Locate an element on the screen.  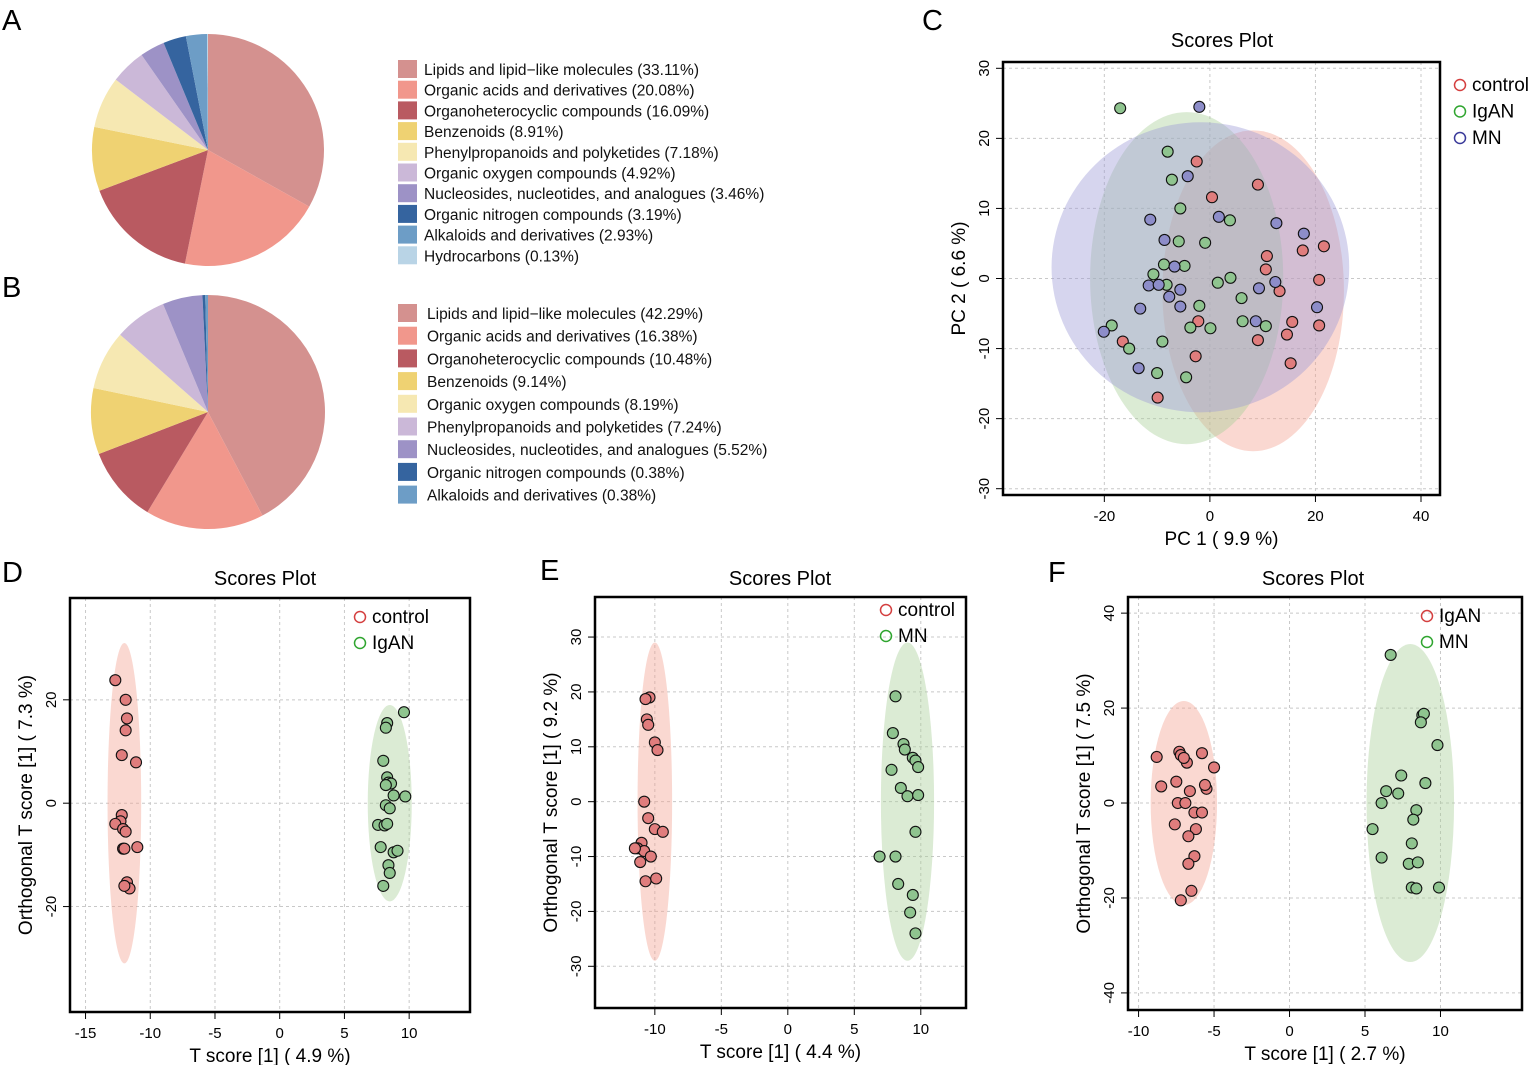
legend-label: Organic acids and derivatives (20.08%) is located at coordinates (559, 91).